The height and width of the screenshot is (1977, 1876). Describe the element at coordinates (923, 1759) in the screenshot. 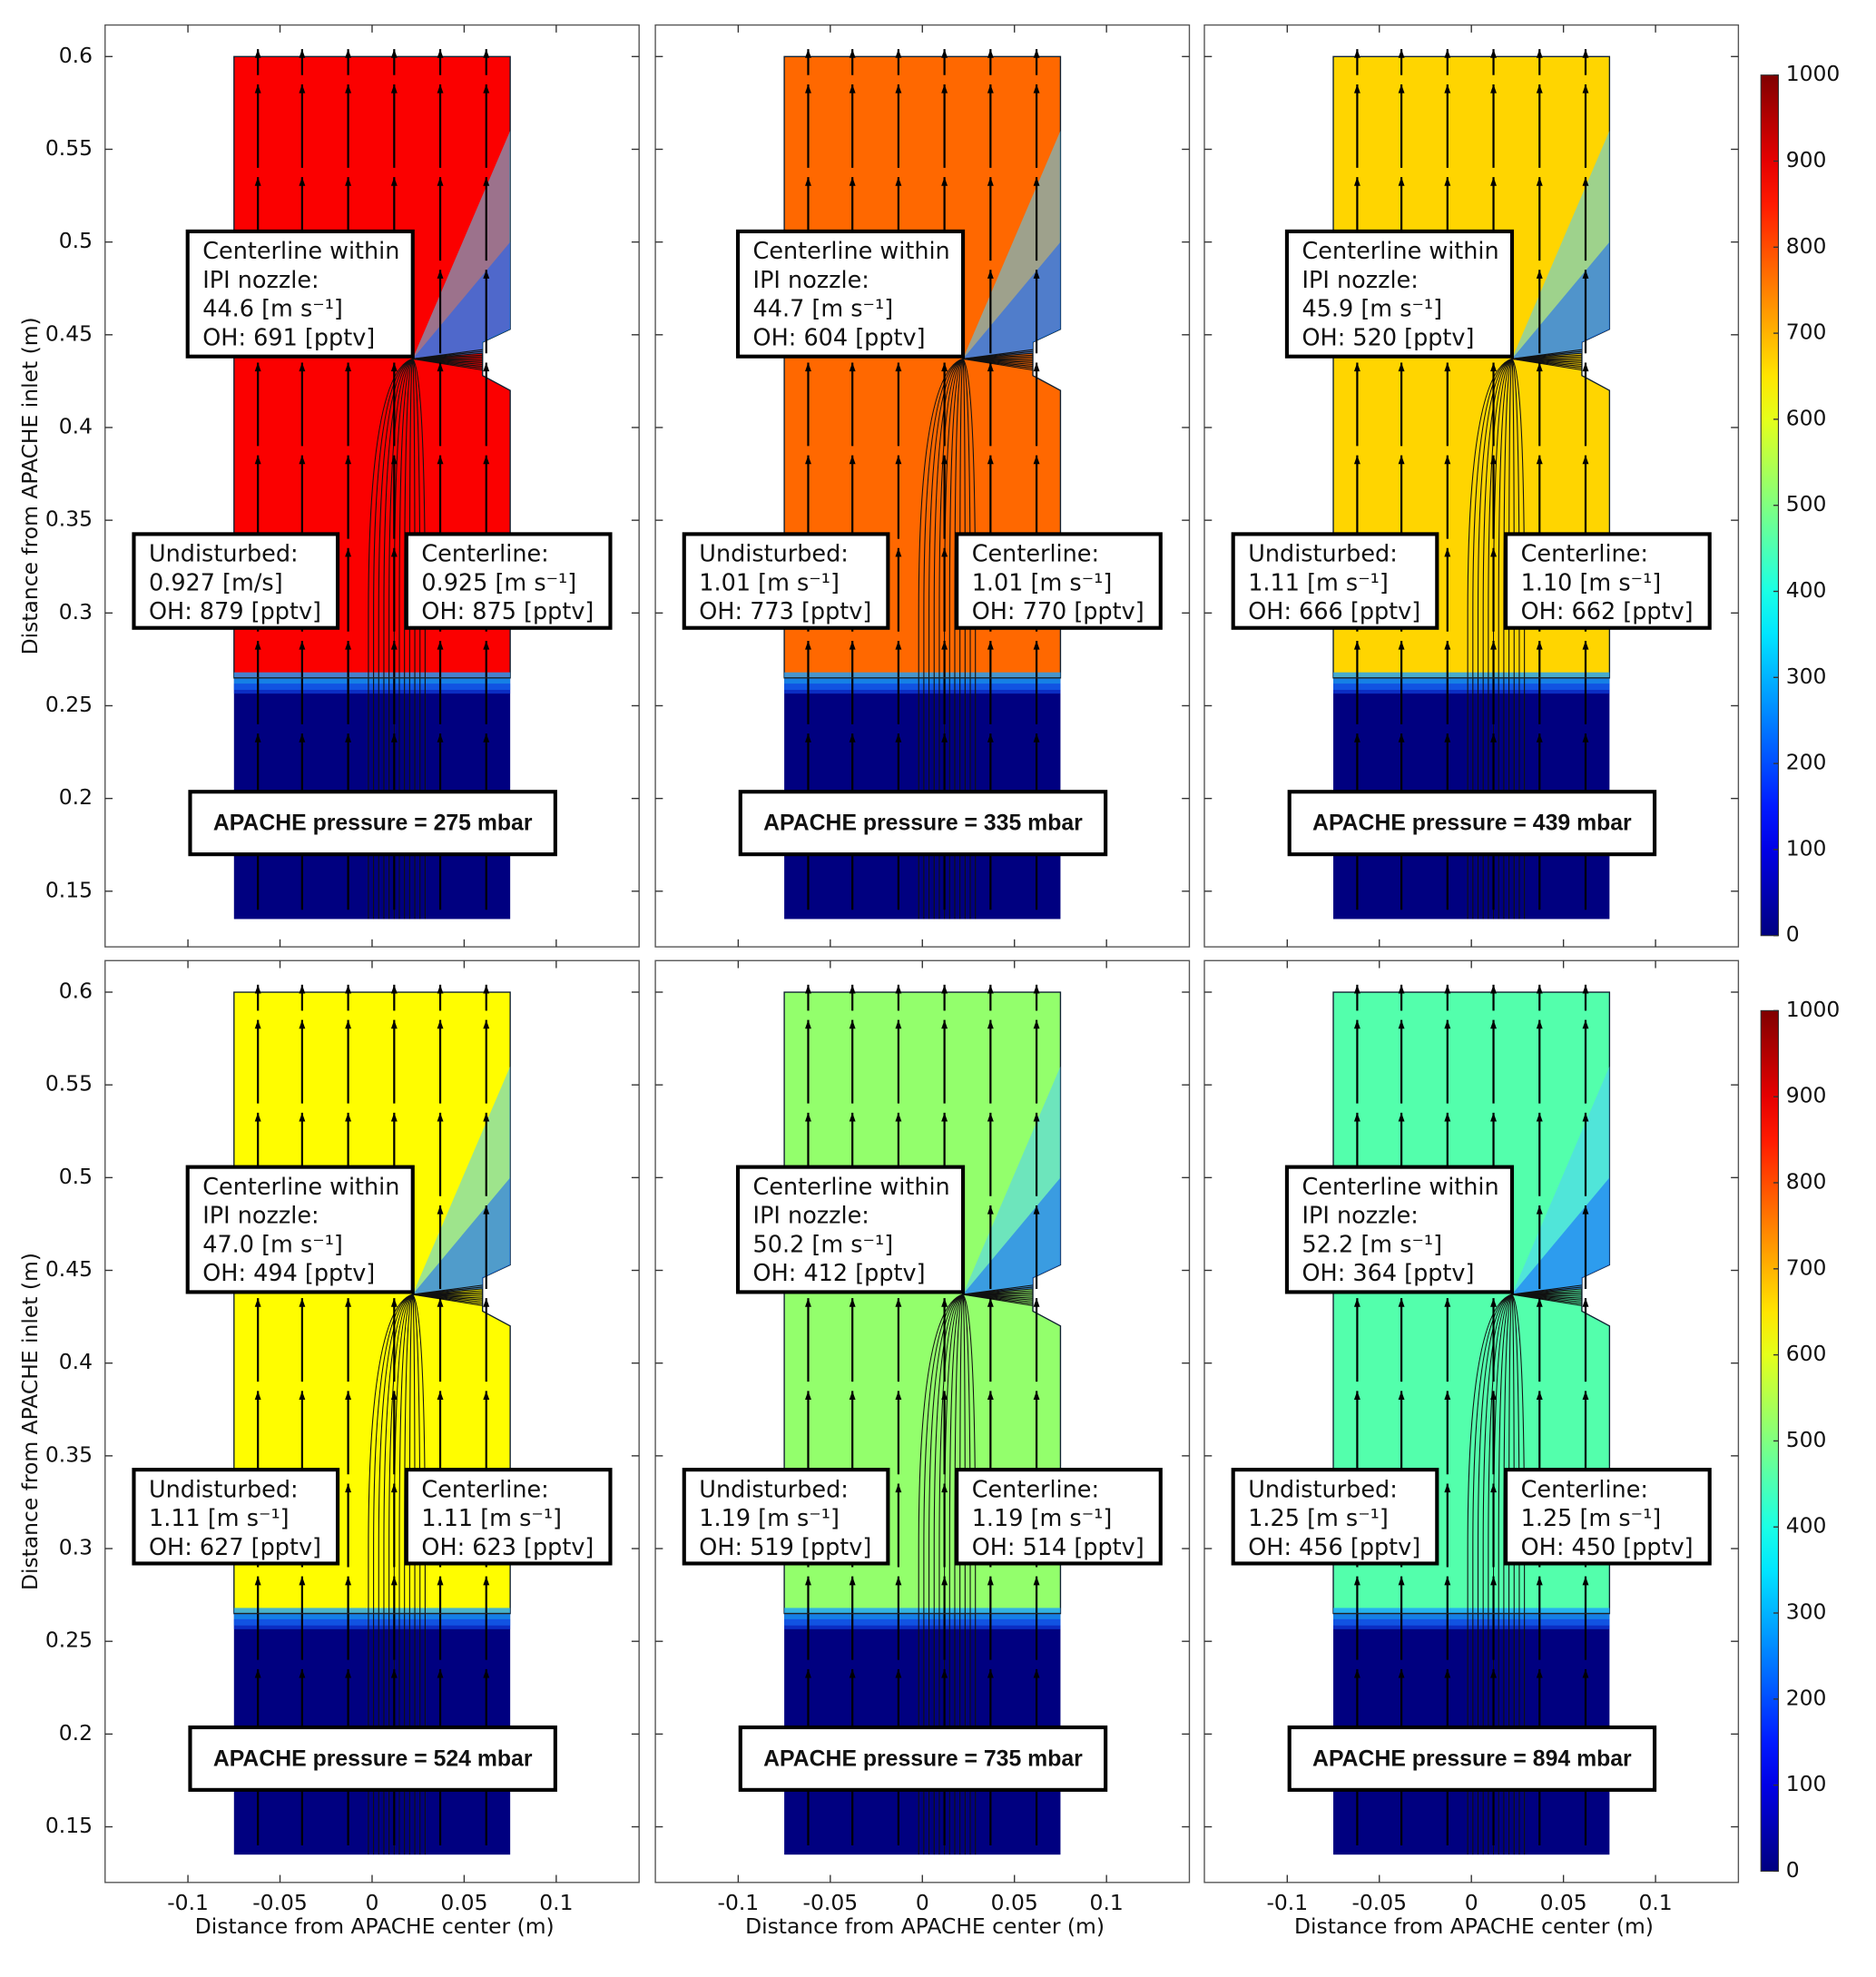

I see `pressure-box` at that location.